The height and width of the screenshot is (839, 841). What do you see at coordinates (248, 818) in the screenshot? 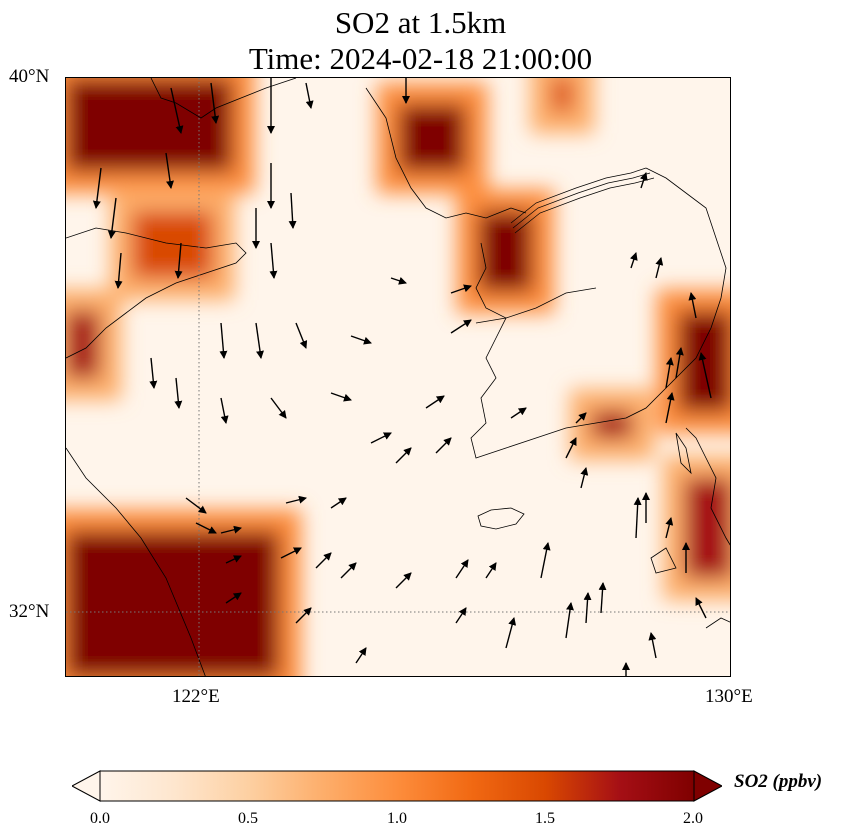
I see `colorbar-tick-1: 0.5` at bounding box center [248, 818].